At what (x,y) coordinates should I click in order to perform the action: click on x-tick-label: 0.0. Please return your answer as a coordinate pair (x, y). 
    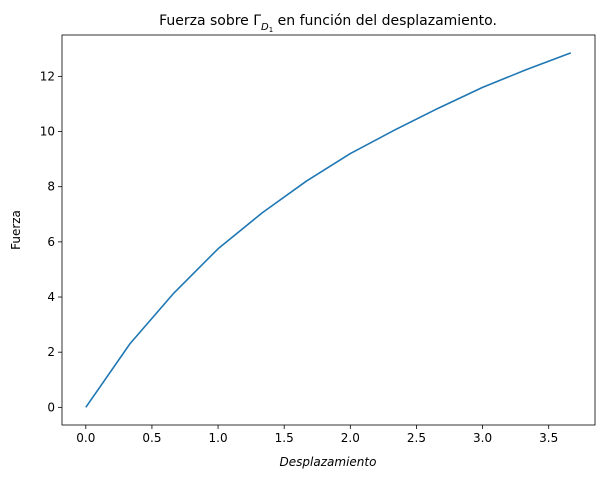
    Looking at the image, I should click on (85, 438).